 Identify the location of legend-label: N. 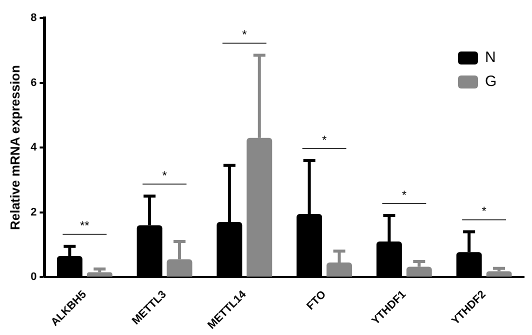
(490, 57).